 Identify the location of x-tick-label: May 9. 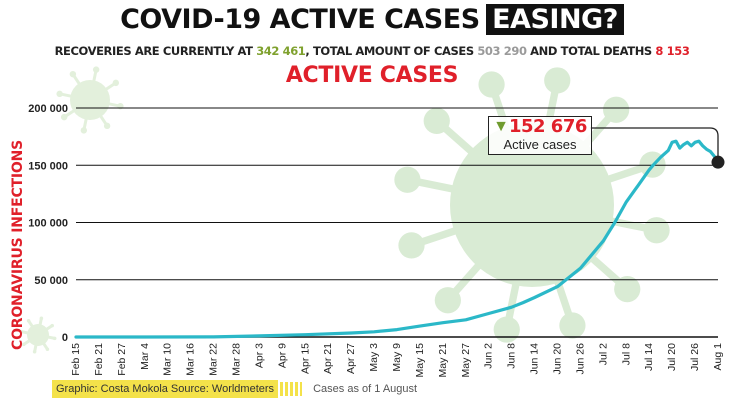
(397, 357).